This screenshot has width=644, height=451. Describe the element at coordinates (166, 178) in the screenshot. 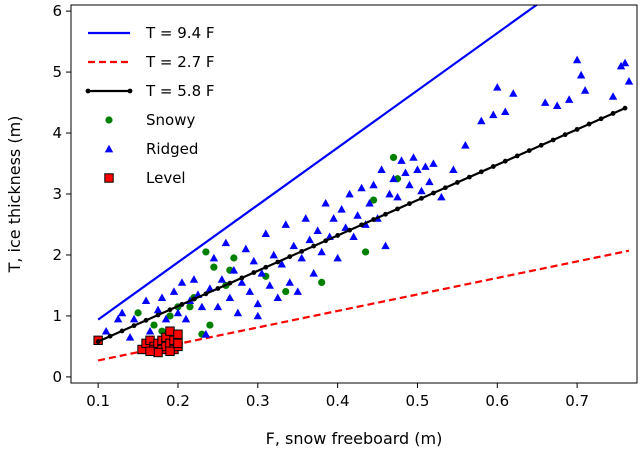

I see `legend-label: Level` at that location.